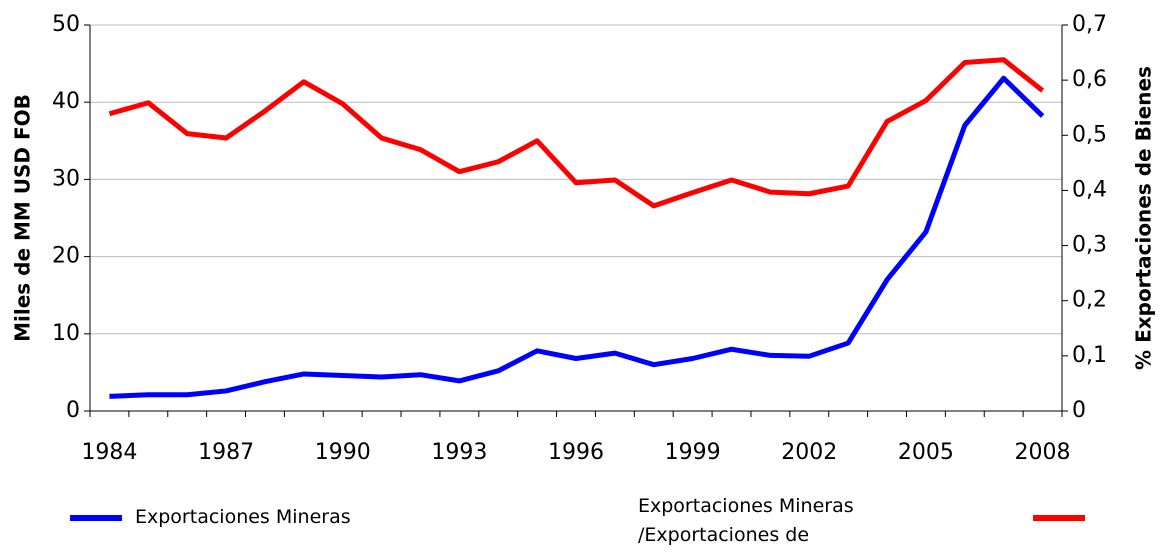  I want to click on y2-axis-title: % Exportaciones de Bienes, so click(1144, 218).